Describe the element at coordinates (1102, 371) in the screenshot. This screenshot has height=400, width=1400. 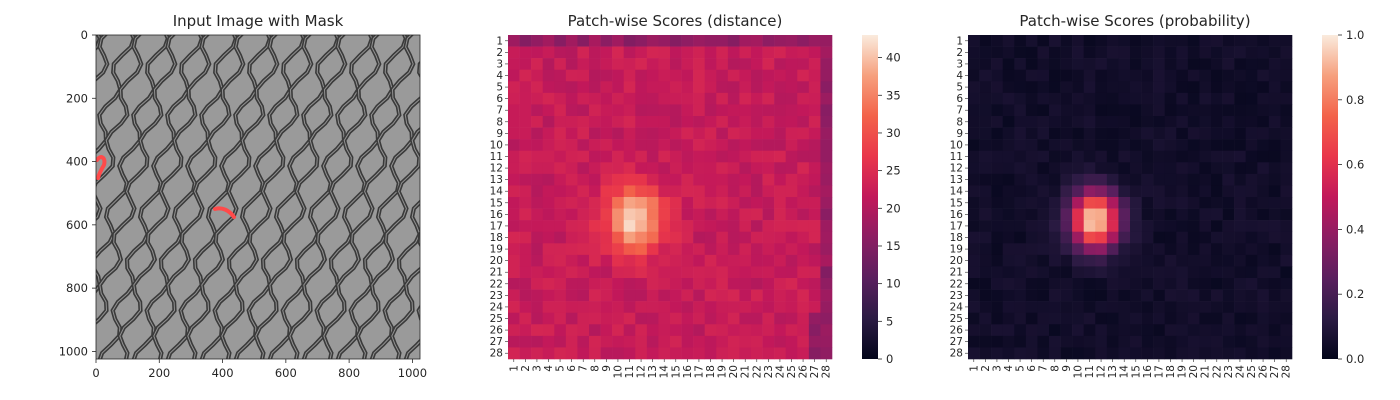
I see `heatmap-col-label: 12` at that location.